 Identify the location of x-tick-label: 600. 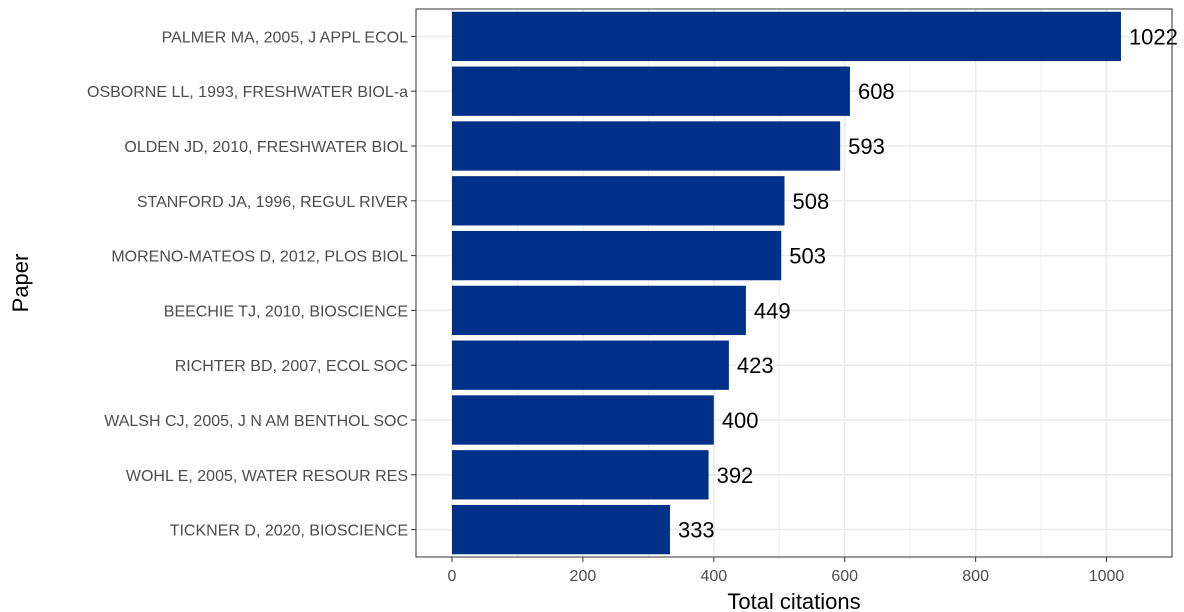
(844, 576).